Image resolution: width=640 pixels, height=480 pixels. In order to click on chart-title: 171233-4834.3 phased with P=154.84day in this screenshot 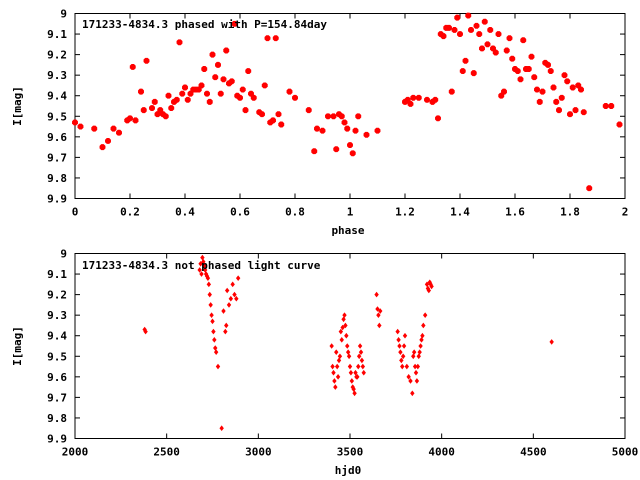, I will do `click(204, 24)`.